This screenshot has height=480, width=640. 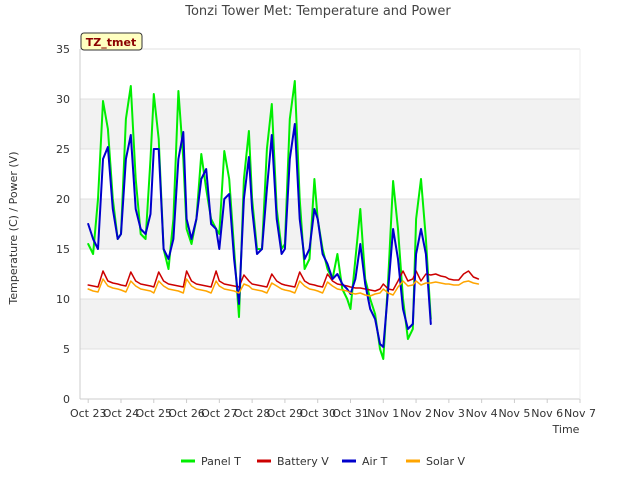 I want to click on x-tick-2: Oct 25, so click(x=154, y=413).